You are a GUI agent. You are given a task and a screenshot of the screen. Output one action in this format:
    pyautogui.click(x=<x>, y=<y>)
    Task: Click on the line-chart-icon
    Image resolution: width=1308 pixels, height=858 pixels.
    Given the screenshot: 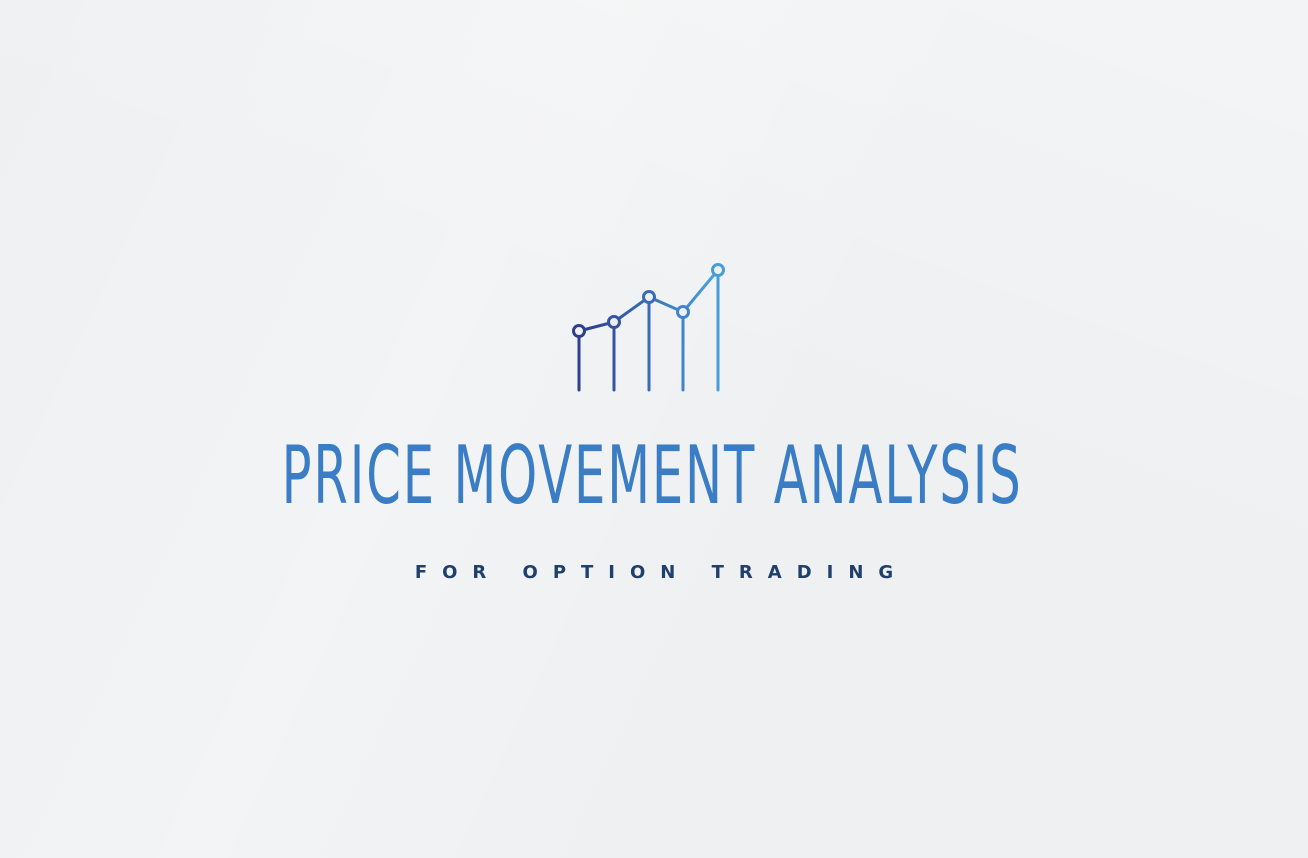 What is the action you would take?
    pyautogui.click(x=649, y=327)
    